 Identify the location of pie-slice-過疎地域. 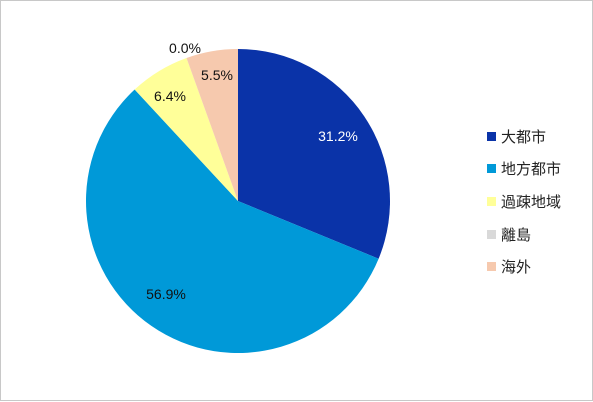
(186, 129).